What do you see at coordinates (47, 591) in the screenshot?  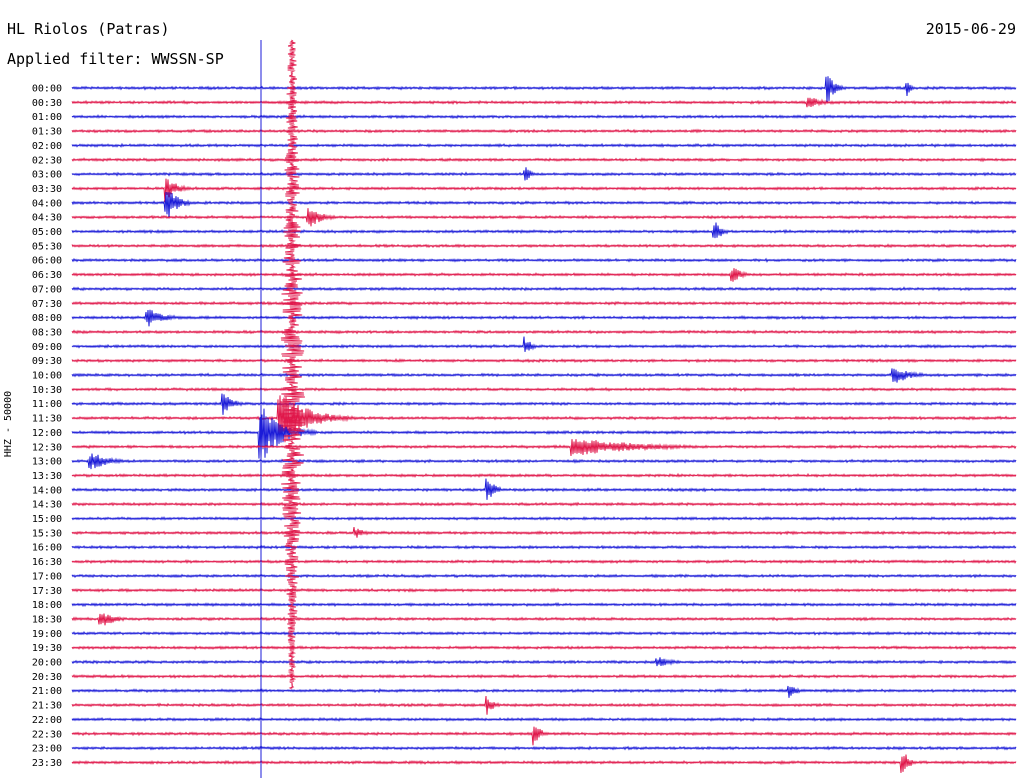 I see `row-time-label: 17:30` at bounding box center [47, 591].